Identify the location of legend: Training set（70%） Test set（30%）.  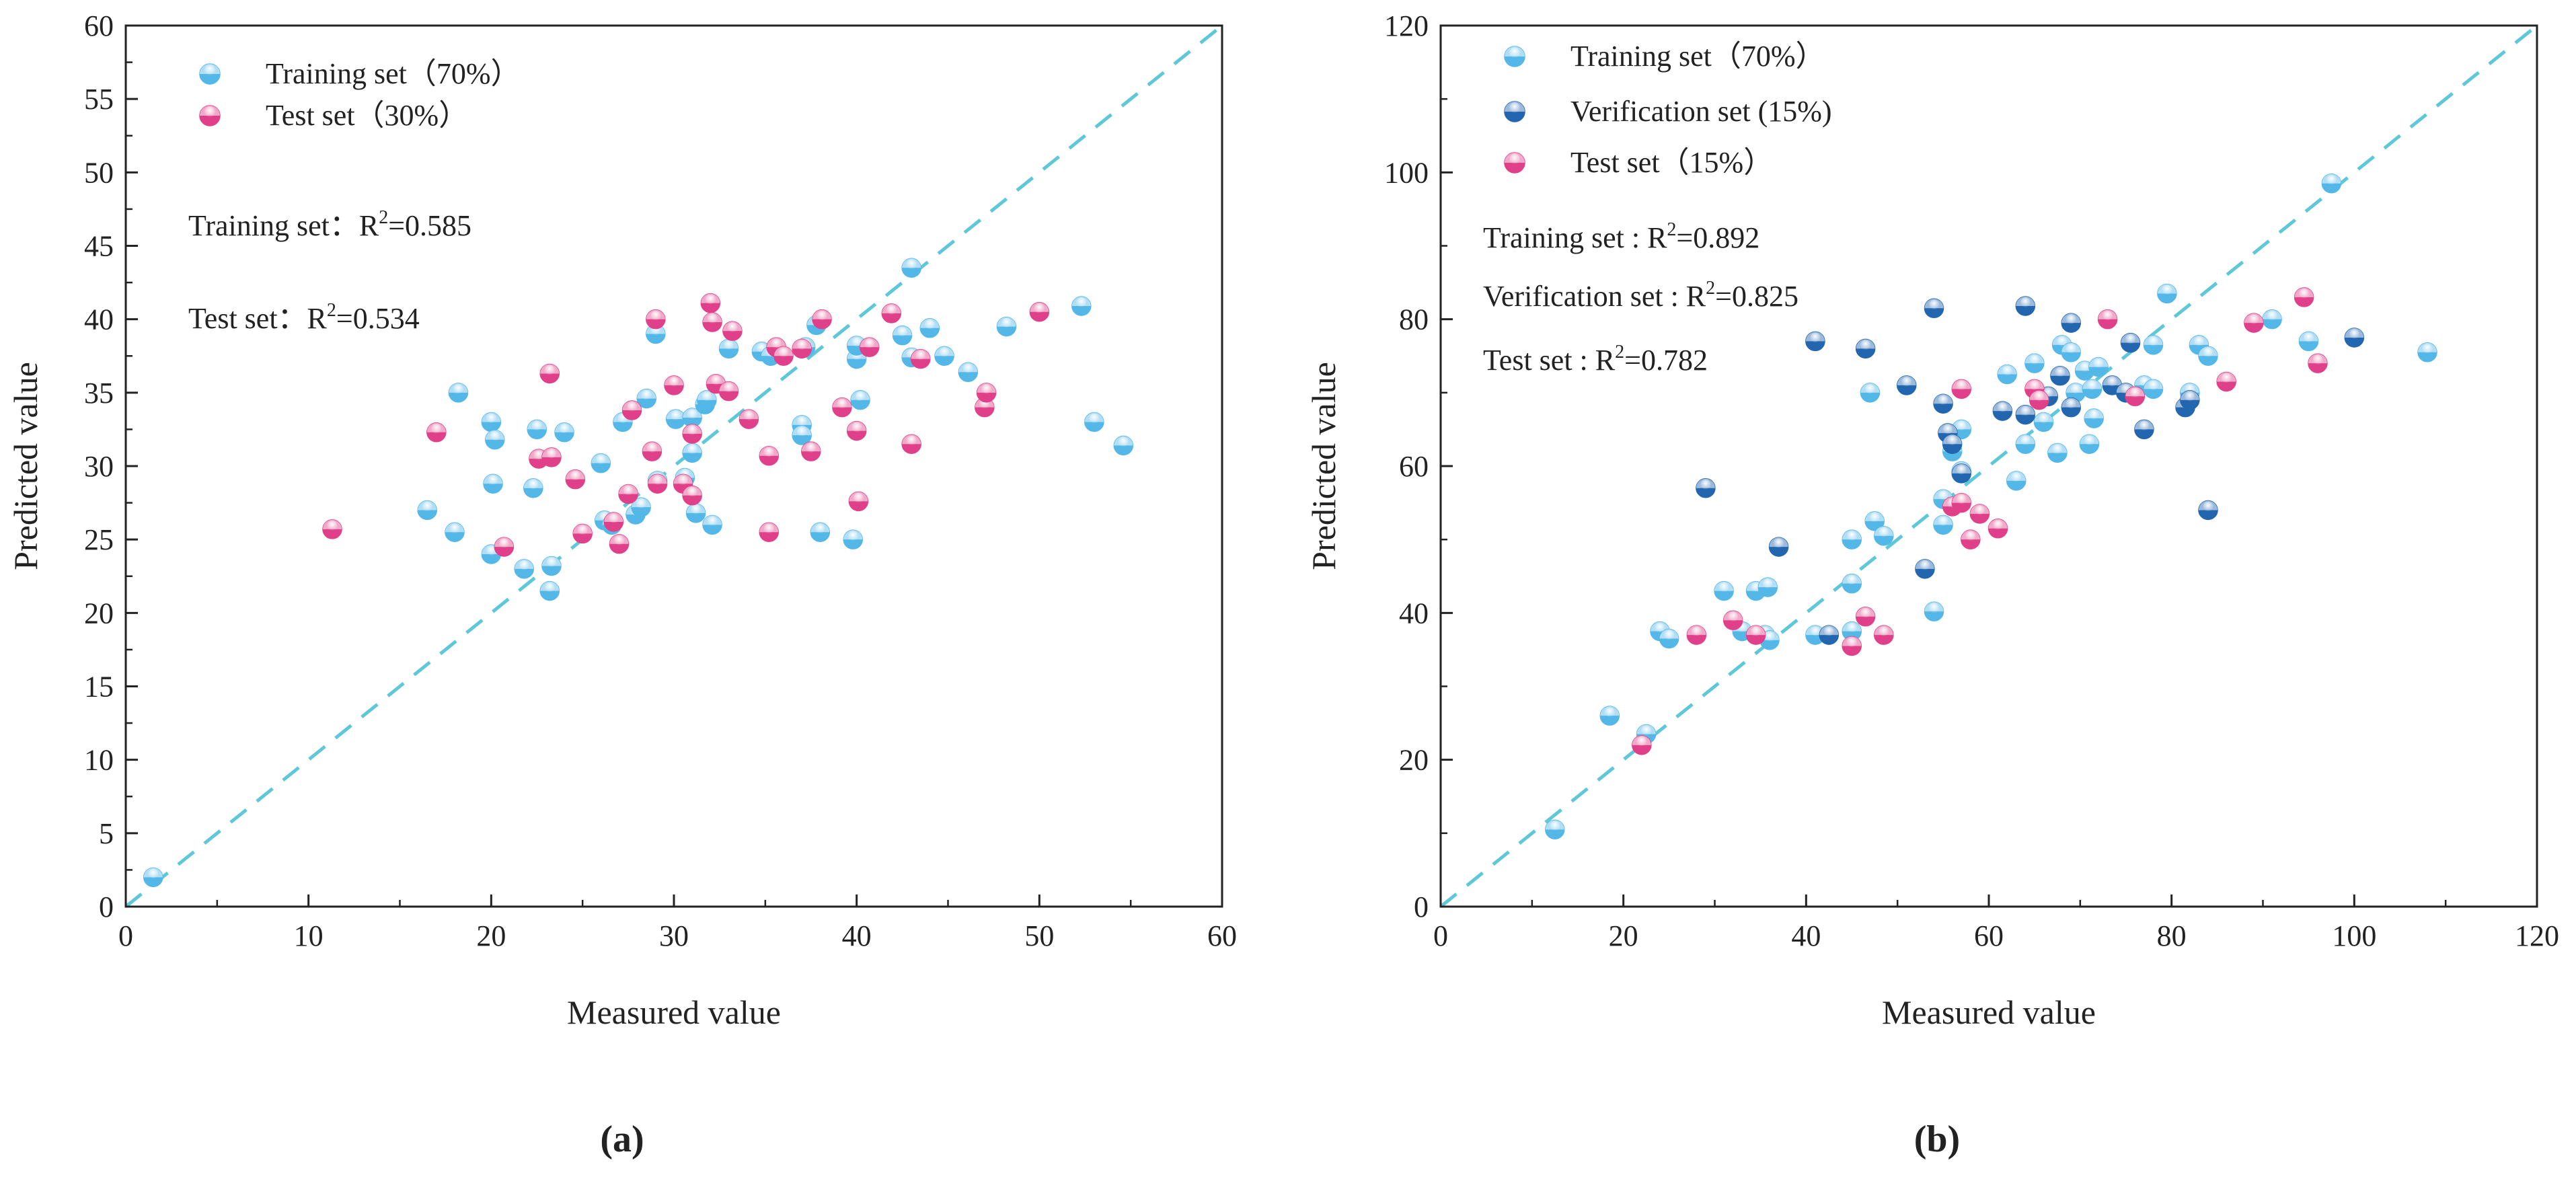
(360, 95).